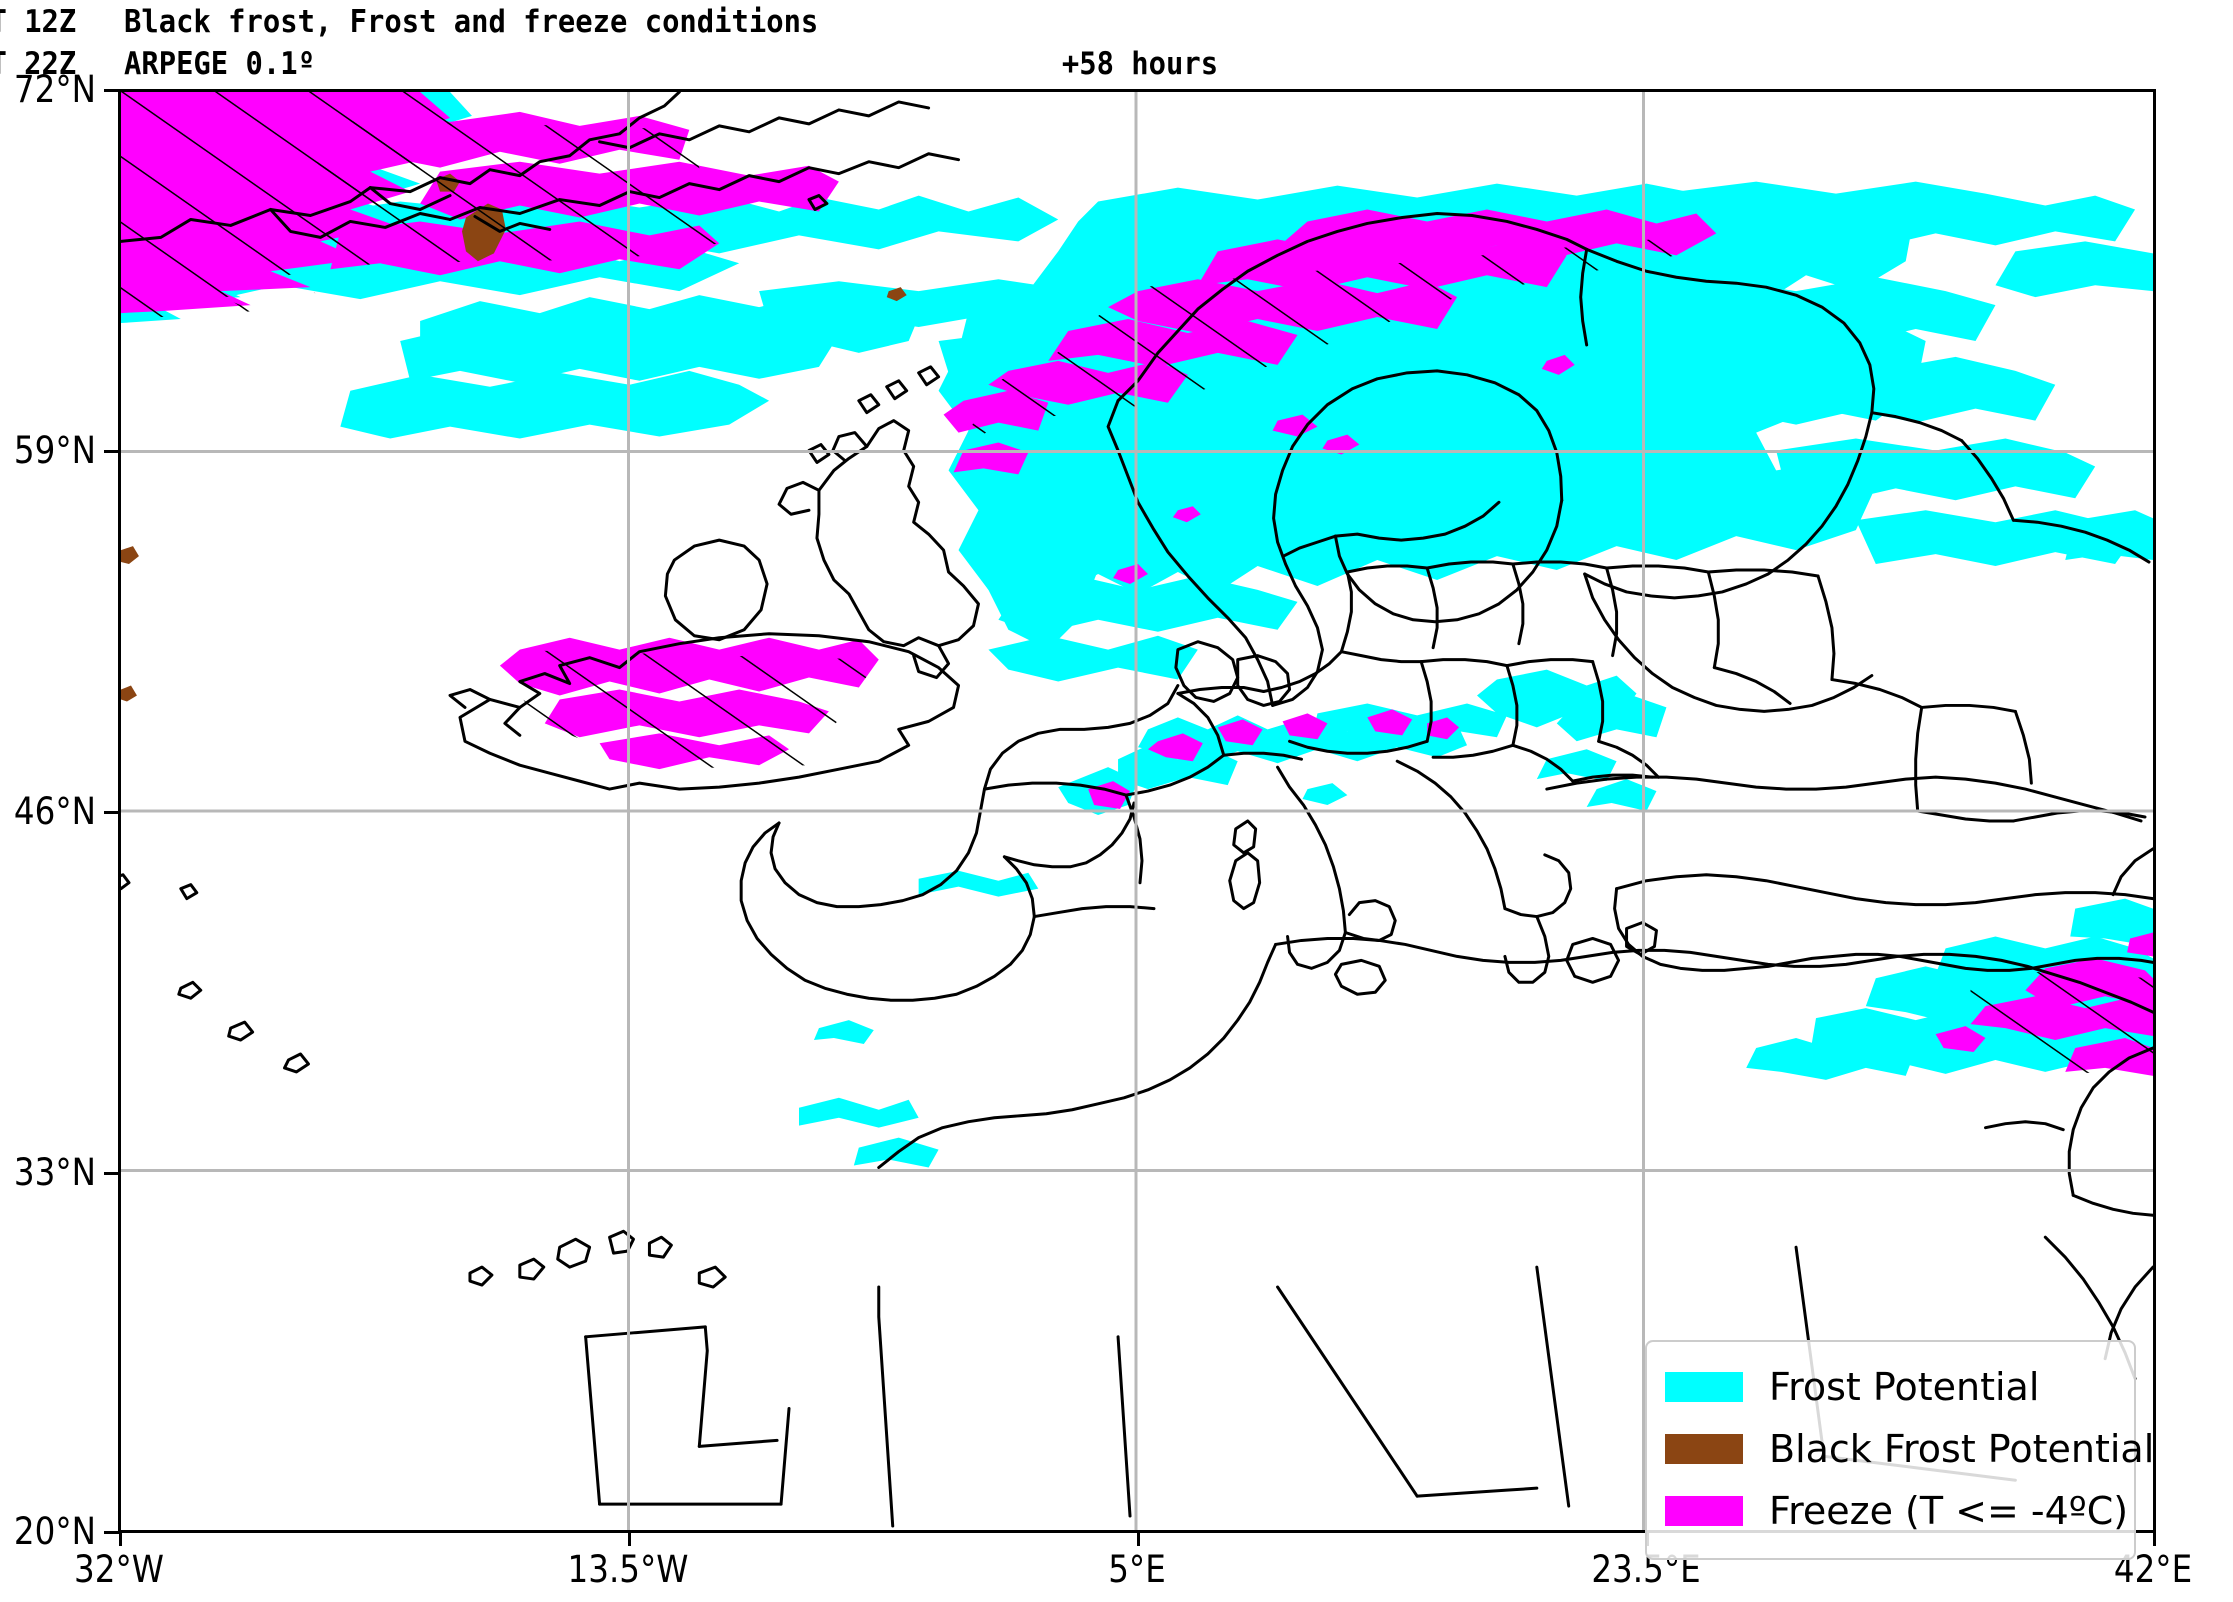  I want to click on y-axis-label-59n: 59°N, so click(54, 450).